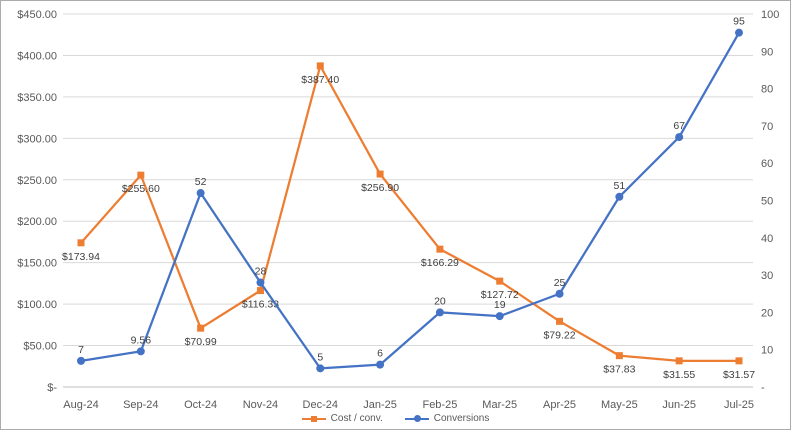 This screenshot has width=791, height=430. What do you see at coordinates (559, 335) in the screenshot?
I see `data-label: $79.22` at bounding box center [559, 335].